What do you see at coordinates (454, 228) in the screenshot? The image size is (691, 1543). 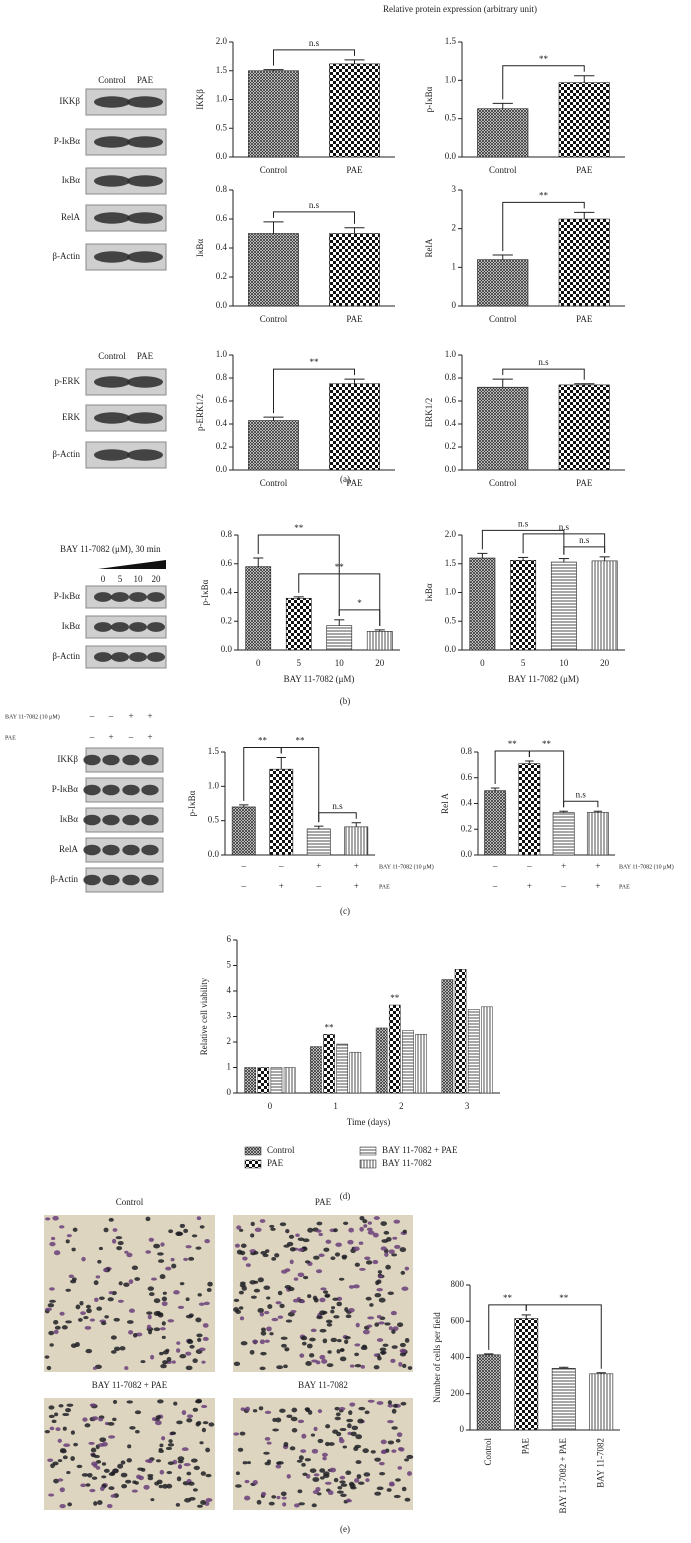 I see `y-tick-label: 2` at bounding box center [454, 228].